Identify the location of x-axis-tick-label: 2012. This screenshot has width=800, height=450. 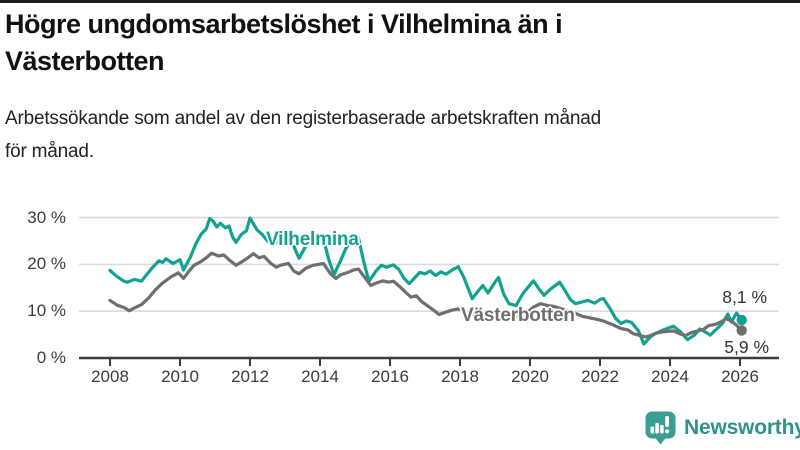
(250, 376).